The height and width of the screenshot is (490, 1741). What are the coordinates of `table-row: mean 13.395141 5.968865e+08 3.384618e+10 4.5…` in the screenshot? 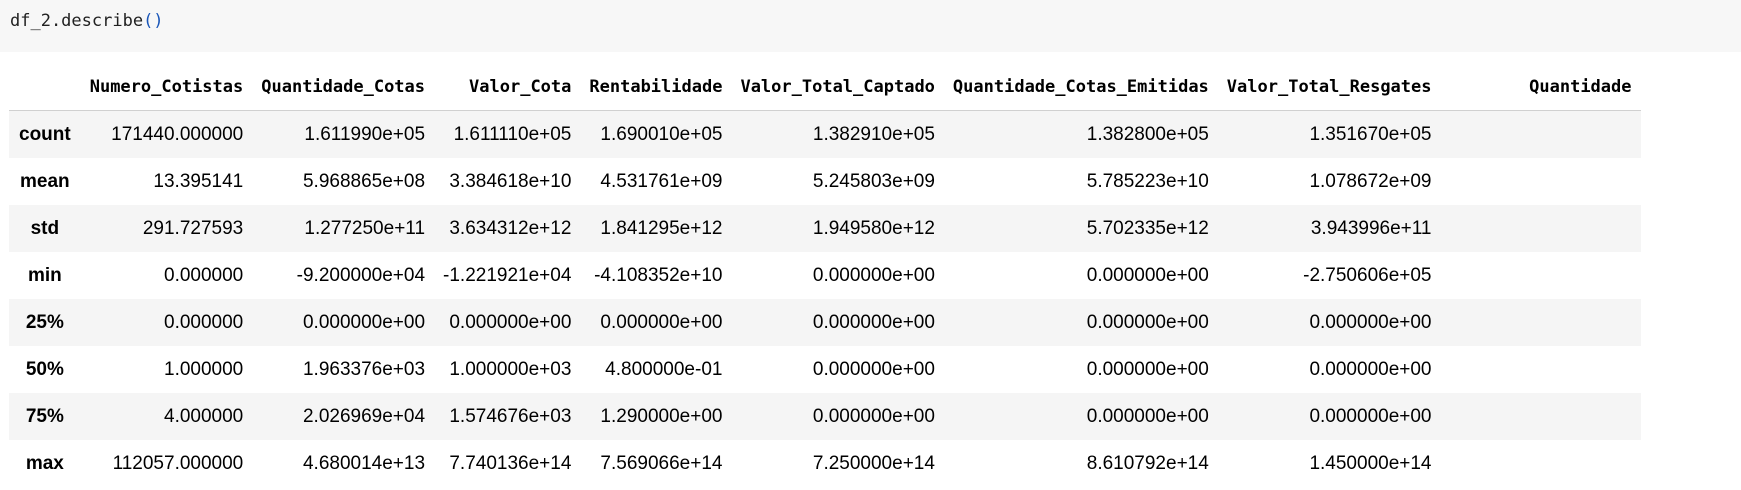 It's located at (825, 181).